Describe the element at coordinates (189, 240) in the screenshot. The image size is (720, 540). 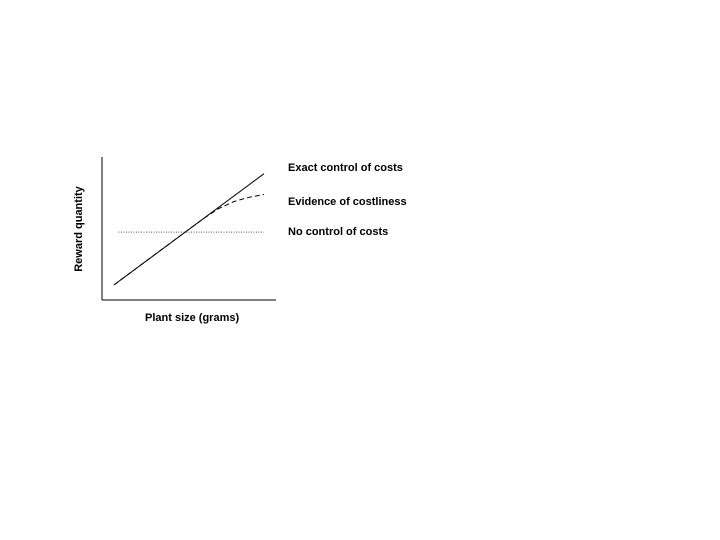
I see `series-line-evidence-of-costliness` at that location.